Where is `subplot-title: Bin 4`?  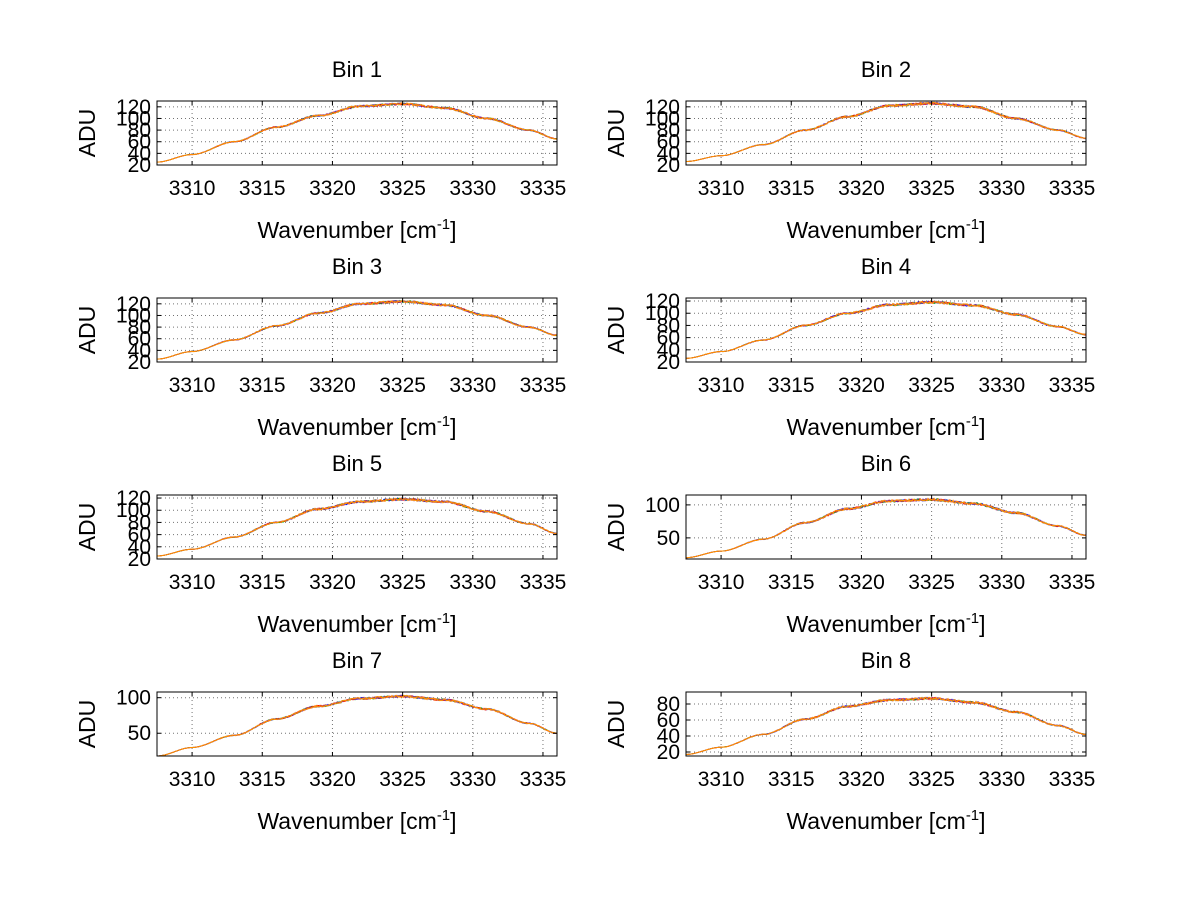
subplot-title: Bin 4 is located at coordinates (886, 266).